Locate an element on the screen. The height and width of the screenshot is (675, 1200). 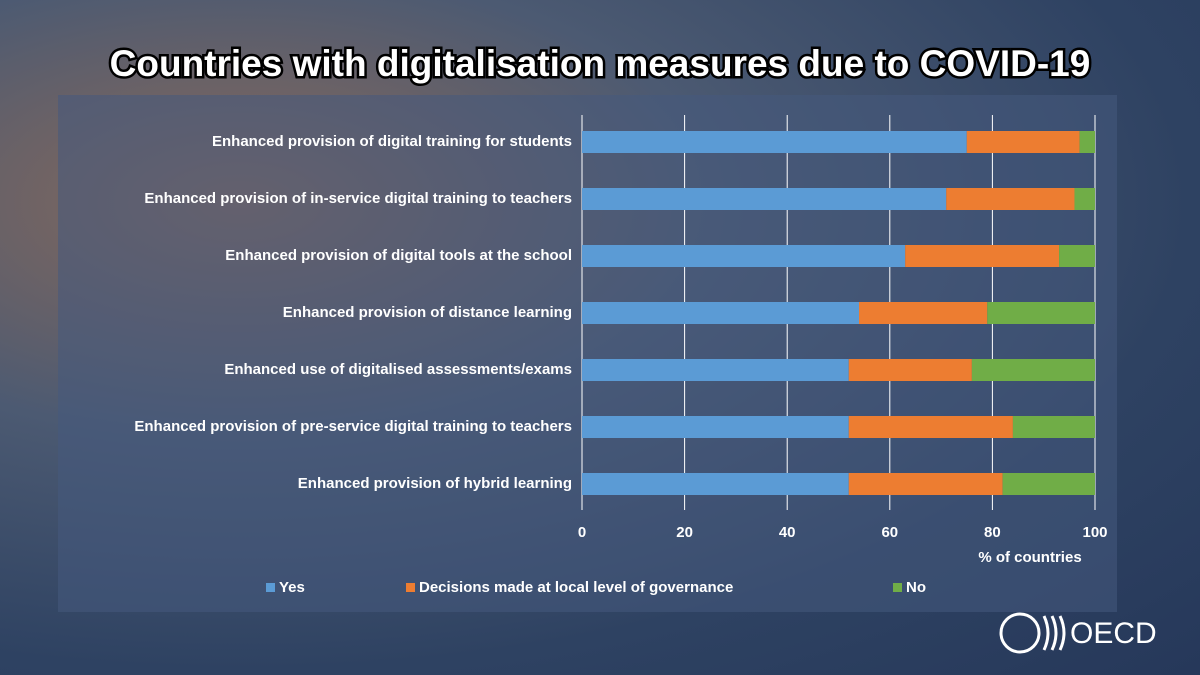
x-tick-label: 60 is located at coordinates (889, 532).